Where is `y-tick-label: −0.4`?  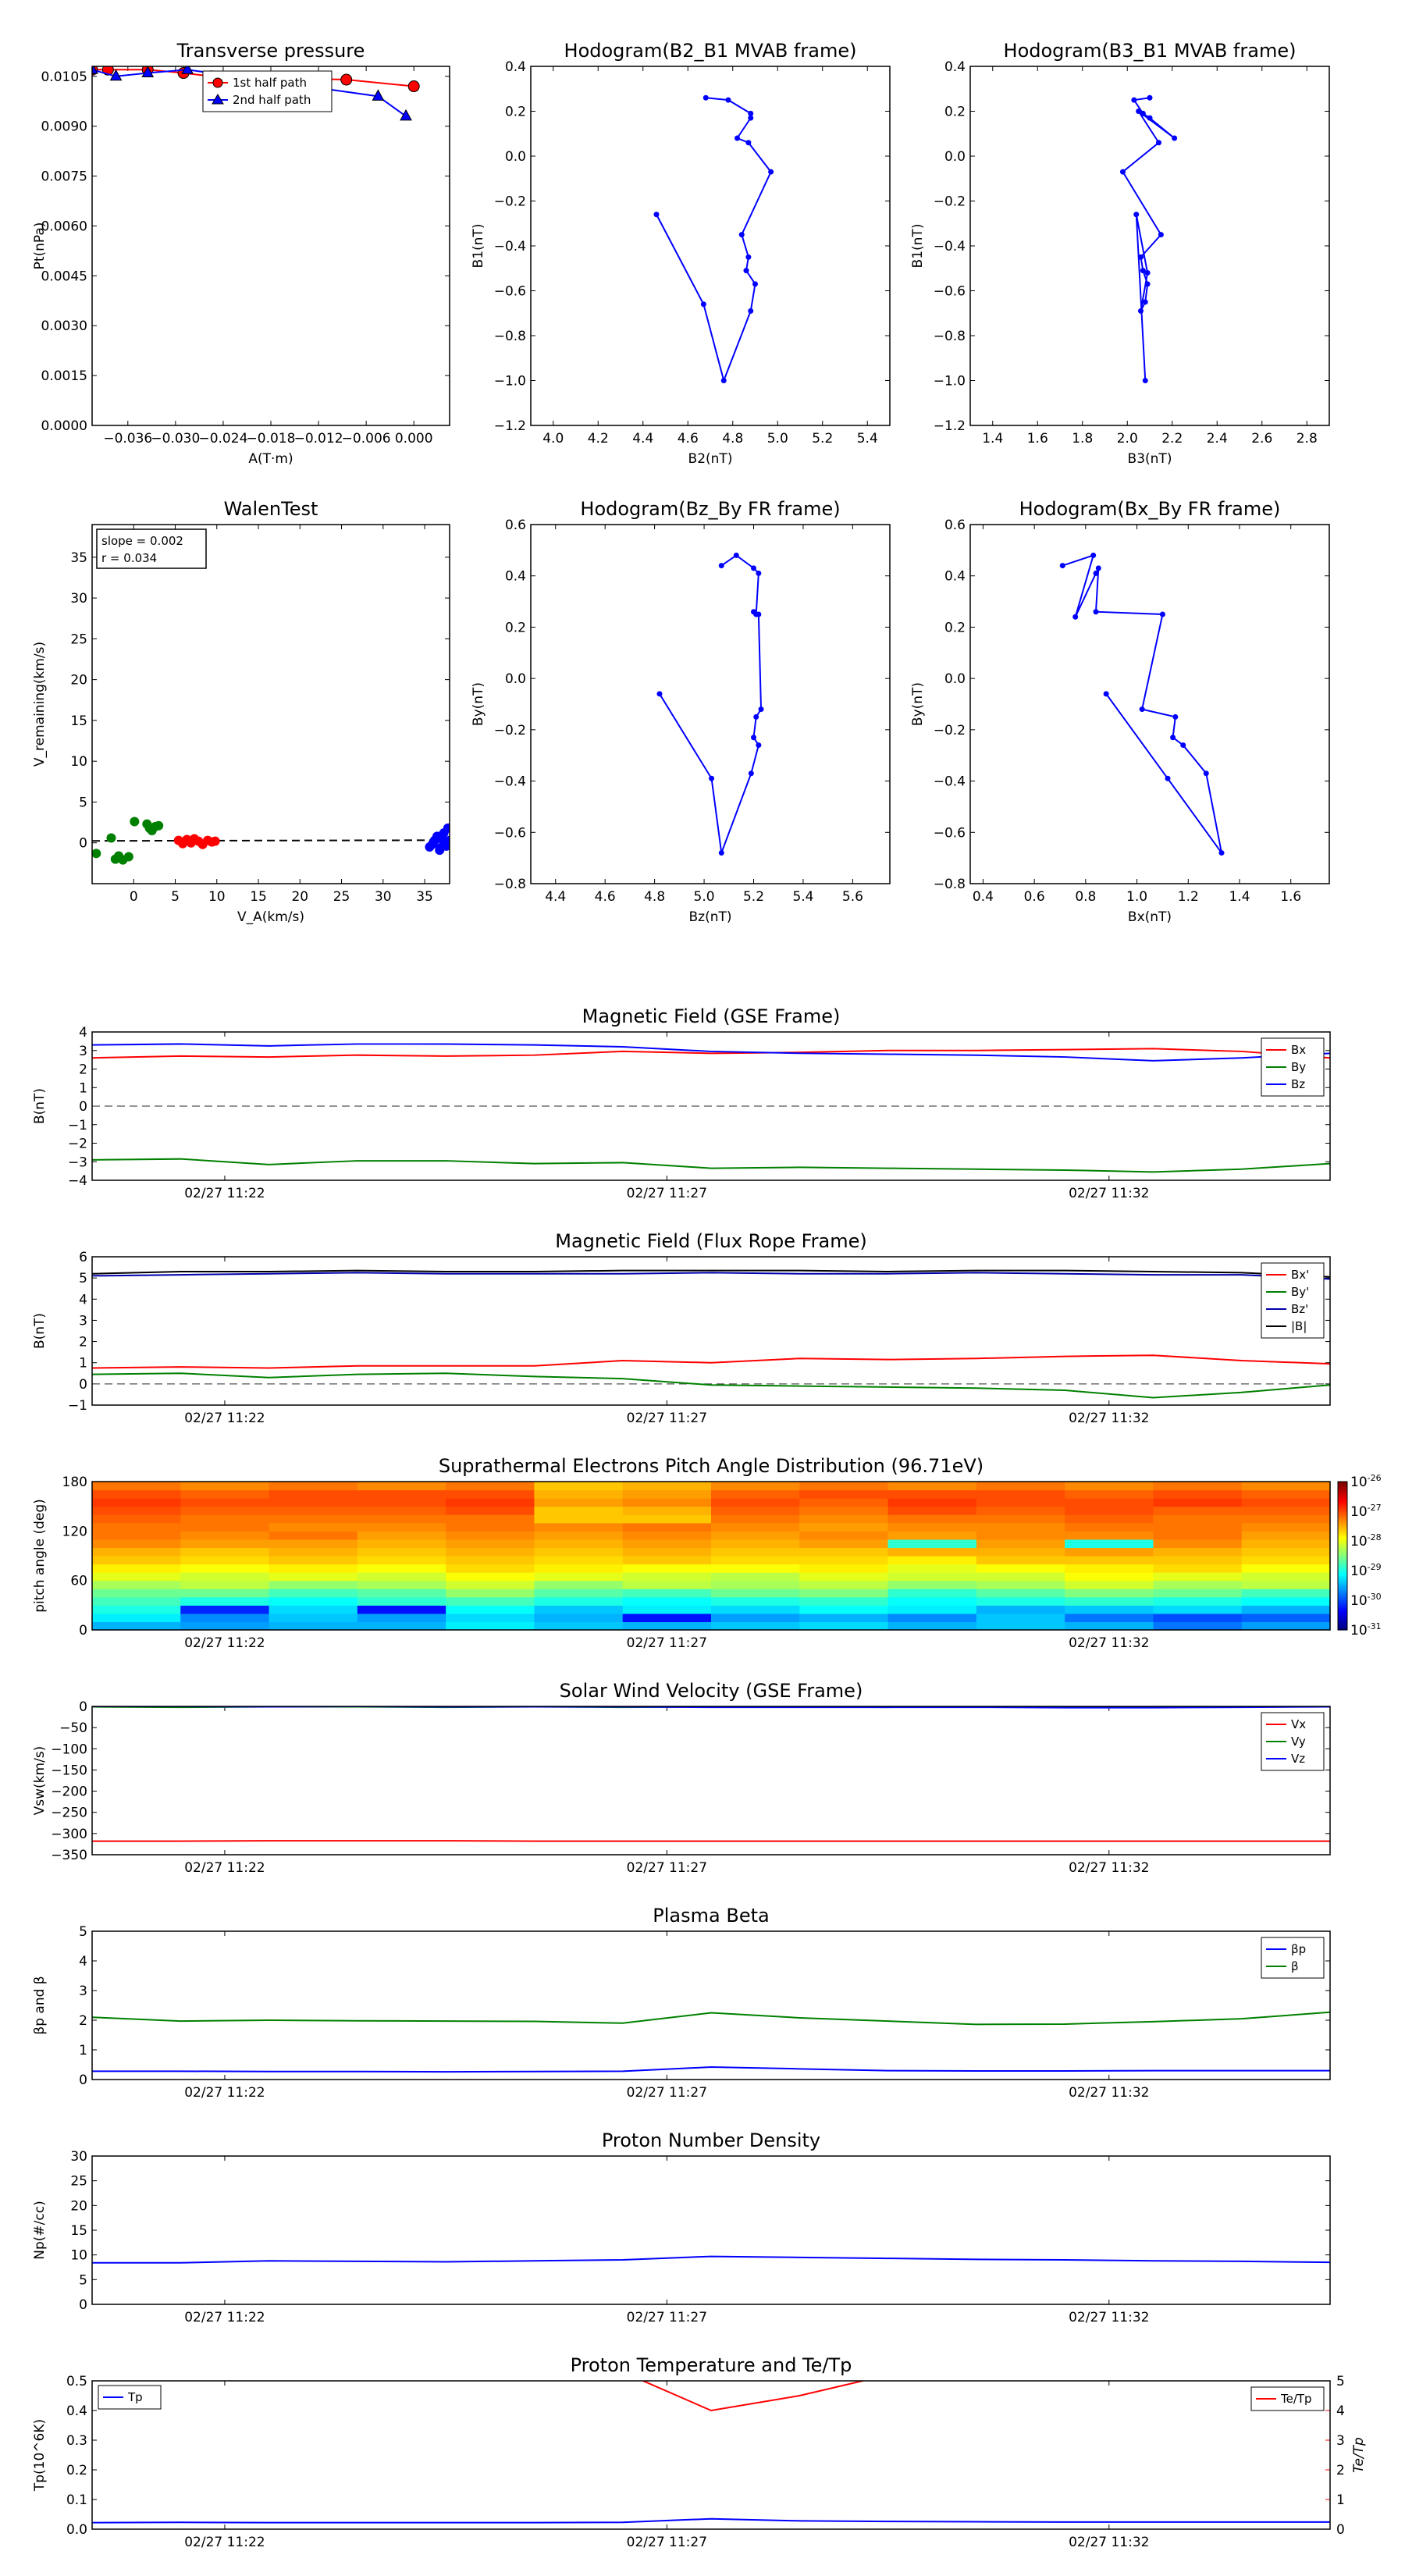 y-tick-label: −0.4 is located at coordinates (510, 782).